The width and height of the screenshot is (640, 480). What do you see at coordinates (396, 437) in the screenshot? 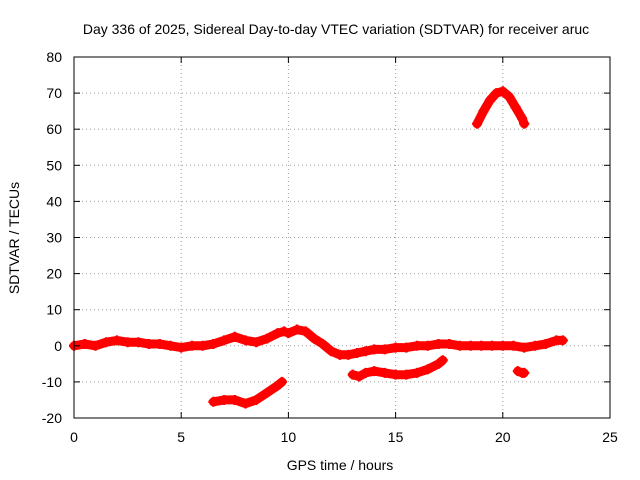
I see `x-tick-label: 15` at bounding box center [396, 437].